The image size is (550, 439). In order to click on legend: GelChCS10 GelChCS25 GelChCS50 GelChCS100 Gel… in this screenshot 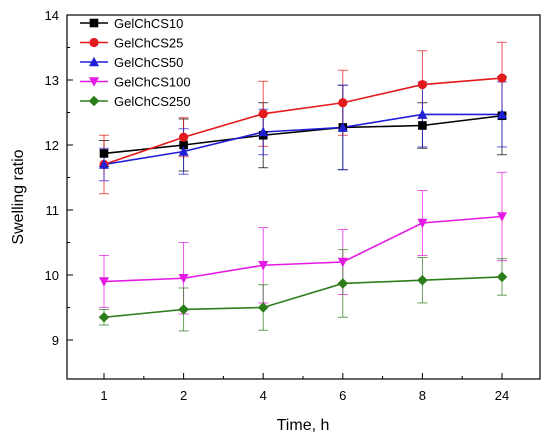, I will do `click(135, 62)`.